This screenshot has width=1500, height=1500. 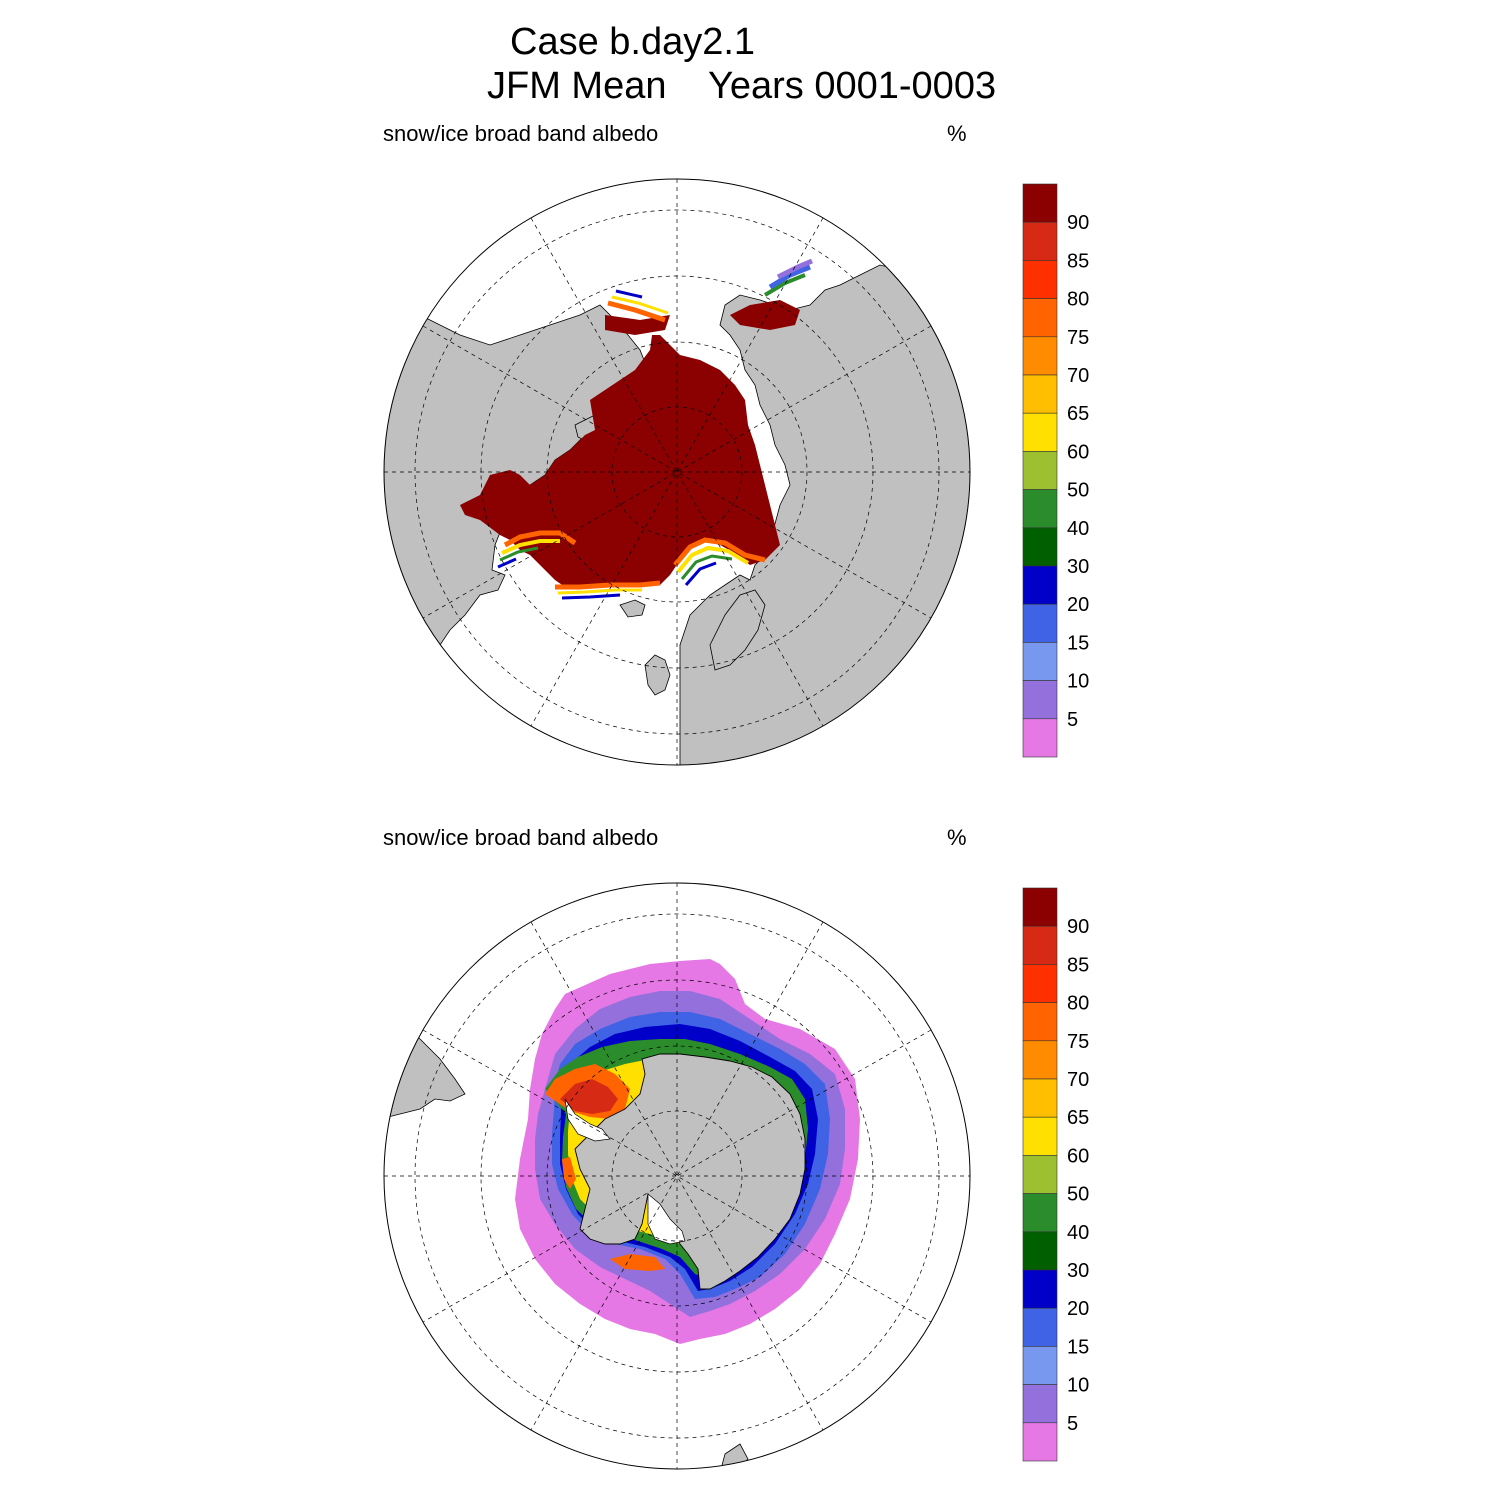 What do you see at coordinates (1078, 1233) in the screenshot?
I see `south-colorbar-tick-label: 40` at bounding box center [1078, 1233].